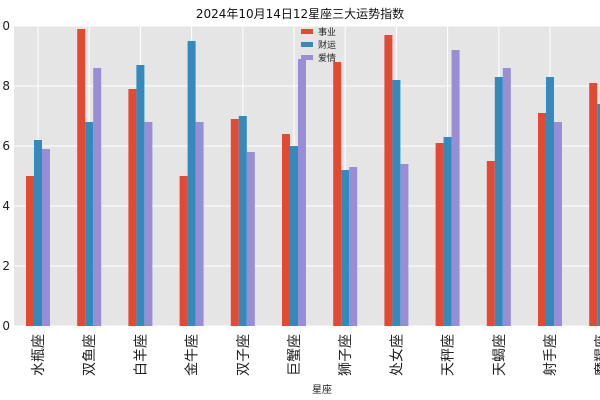 This screenshot has width=600, height=400. I want to click on x-tick-label: 摩羯座, so click(596, 355).